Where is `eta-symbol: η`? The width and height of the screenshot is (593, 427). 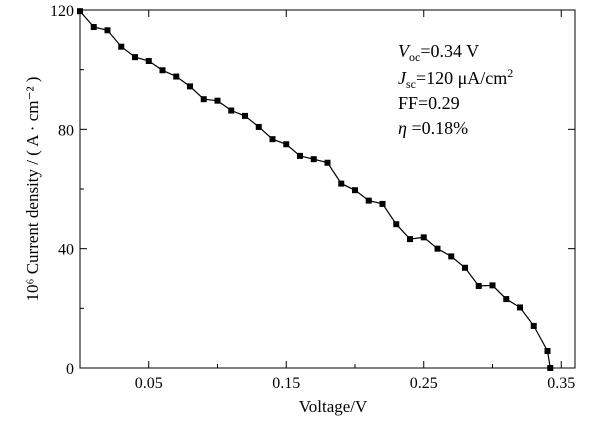 eta-symbol: η is located at coordinates (402, 128).